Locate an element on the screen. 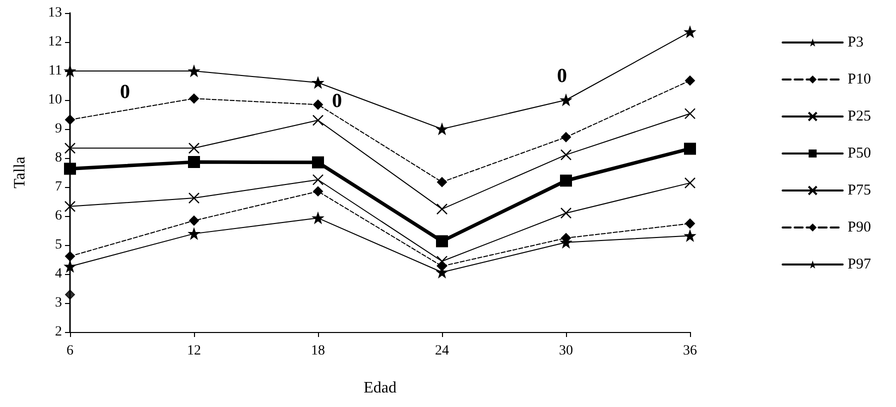 The width and height of the screenshot is (896, 407). y-tick-label: 8 is located at coordinates (58, 158).